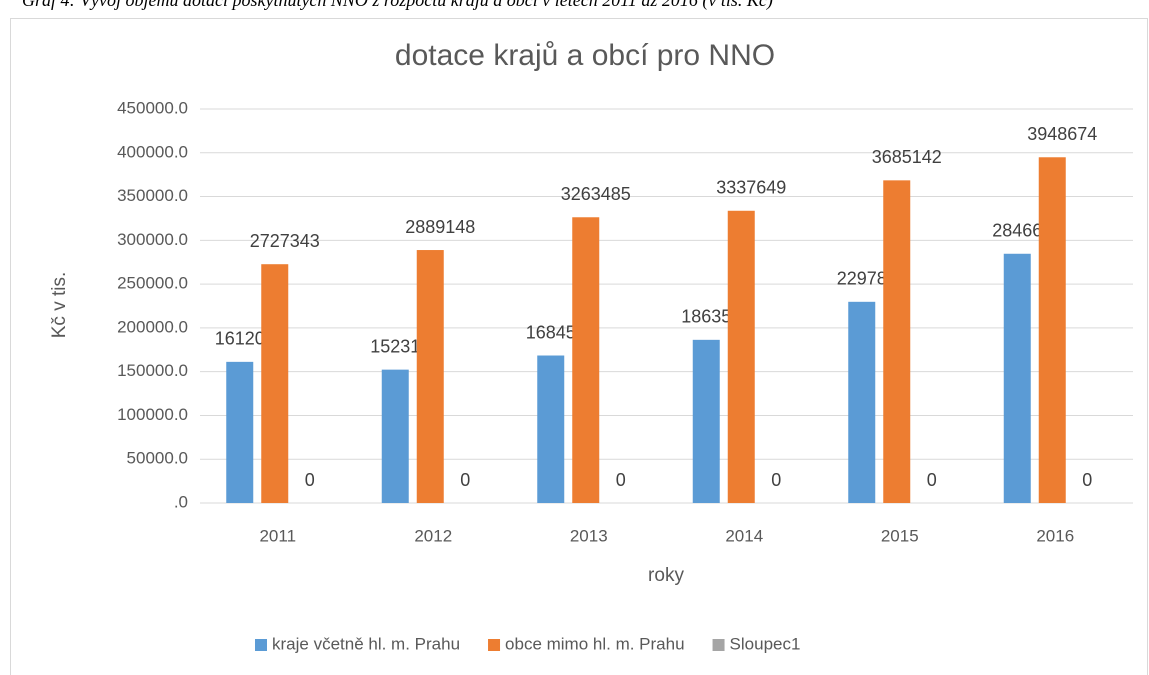 The width and height of the screenshot is (1149, 675). Describe the element at coordinates (907, 157) in the screenshot. I see `data-label: 3685142` at that location.